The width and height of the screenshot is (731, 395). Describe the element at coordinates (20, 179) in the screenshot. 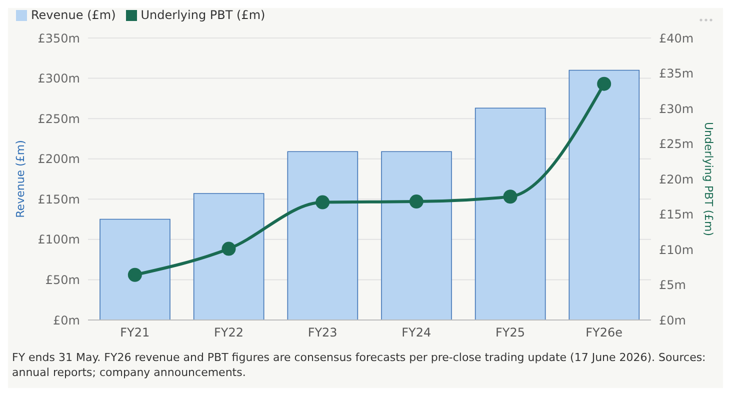

I see `y-axis-title: Revenue (£m)` at that location.